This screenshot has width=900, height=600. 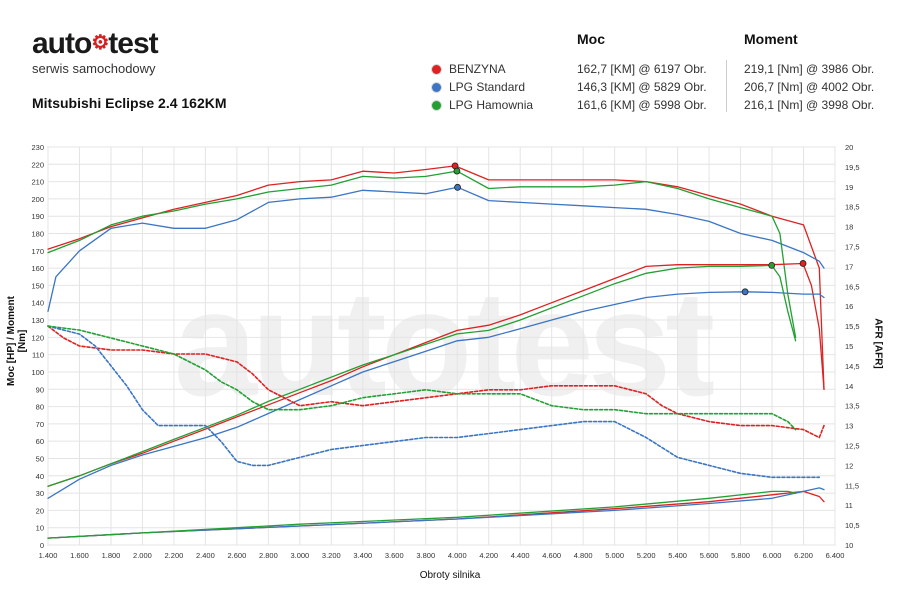 I want to click on torque-value-lpg-hamownia: 216,1 [Nm] @ 3998 Obr., so click(x=809, y=105).